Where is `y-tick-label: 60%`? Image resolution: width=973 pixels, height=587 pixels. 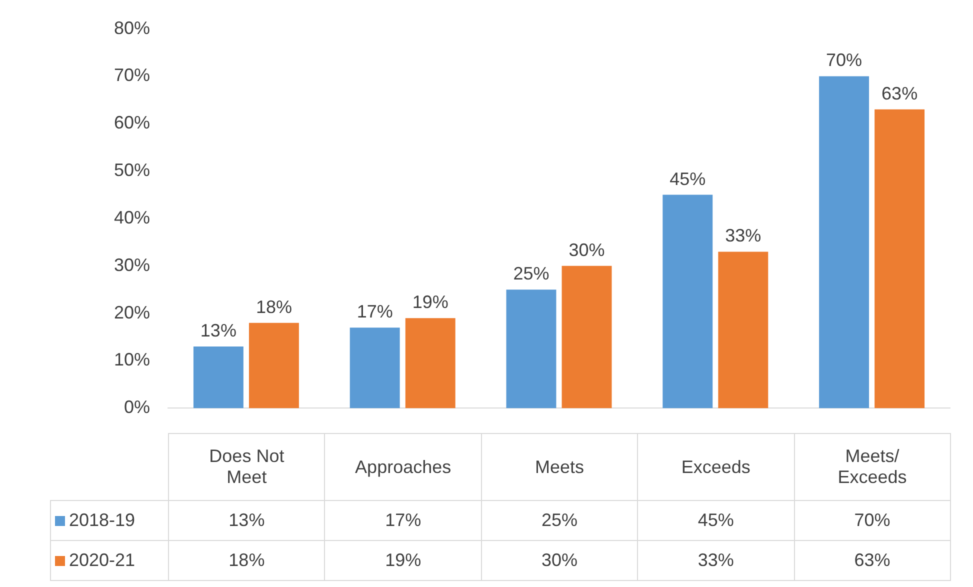 y-tick-label: 60% is located at coordinates (132, 122).